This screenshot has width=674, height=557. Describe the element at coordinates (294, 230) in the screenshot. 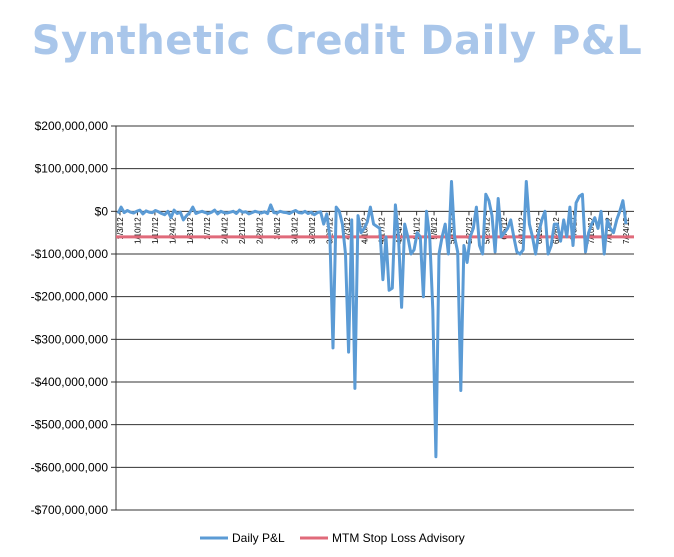

I see `x-tick-label: 3/13/12` at that location.